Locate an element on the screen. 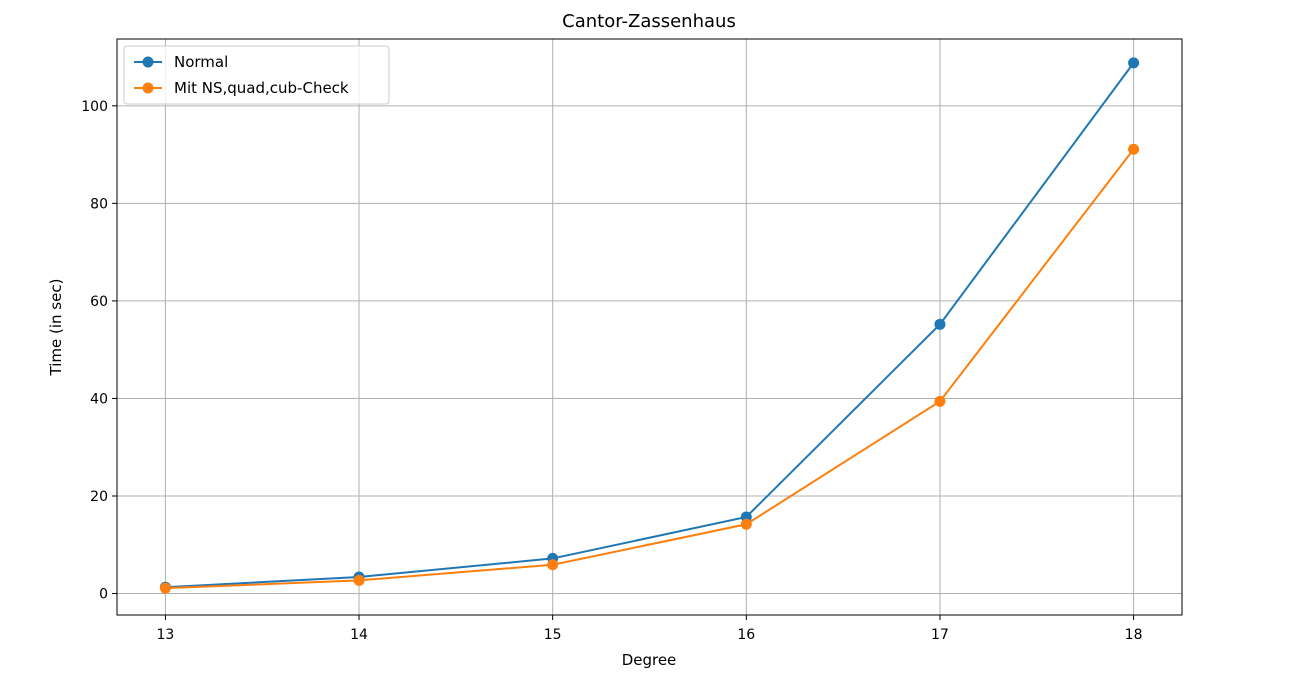 This screenshot has height=681, width=1314. x-axis-ticks: 13 14 15 16 17 18 is located at coordinates (649, 629).